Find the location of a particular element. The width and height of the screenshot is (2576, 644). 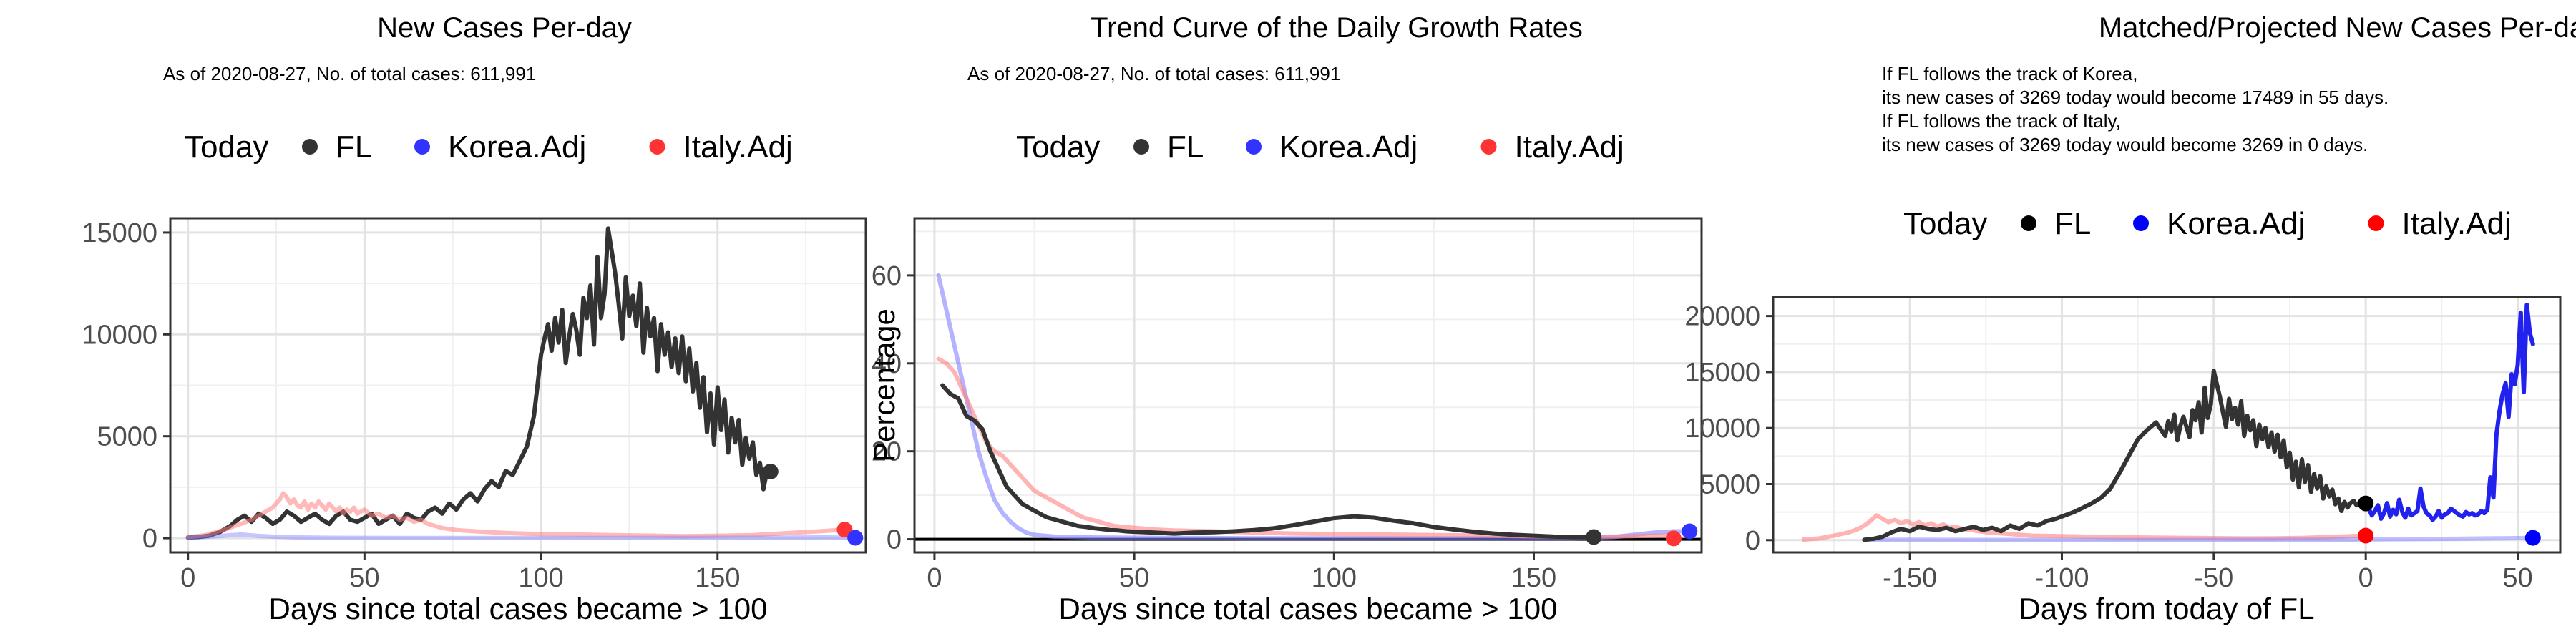

series-line-italy-adj is located at coordinates (516, 515).